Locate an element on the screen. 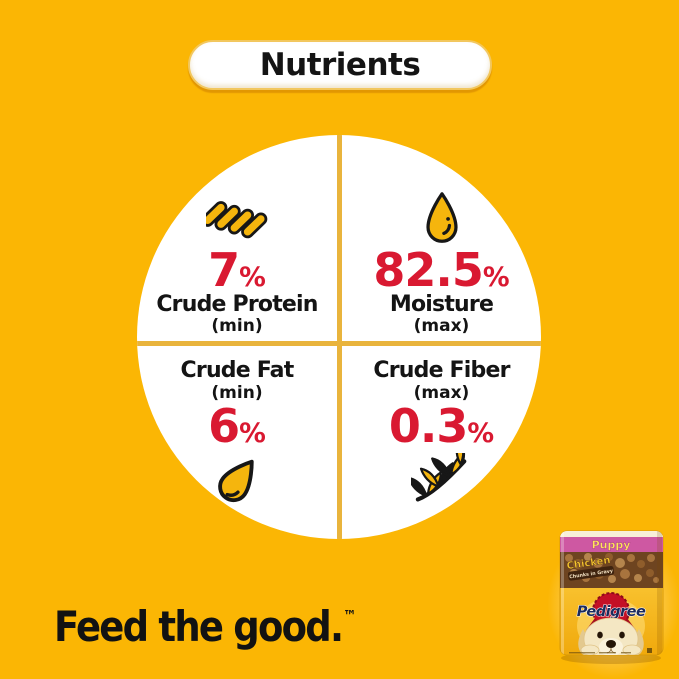 The height and width of the screenshot is (679, 679). page-title: Nutrients is located at coordinates (340, 65).